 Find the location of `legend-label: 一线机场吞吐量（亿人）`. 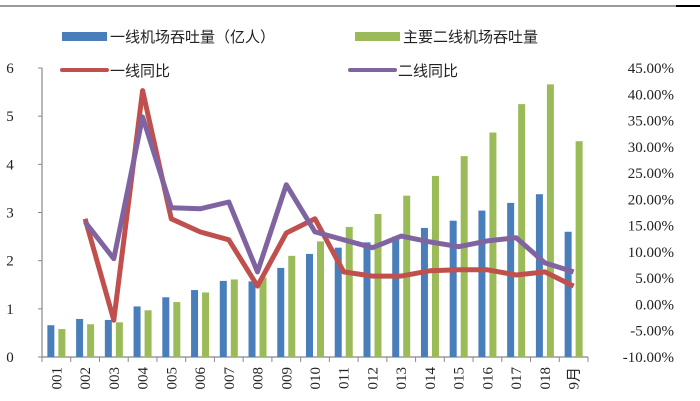

legend-label: 一线机场吞吐量（亿人） is located at coordinates (192, 37).